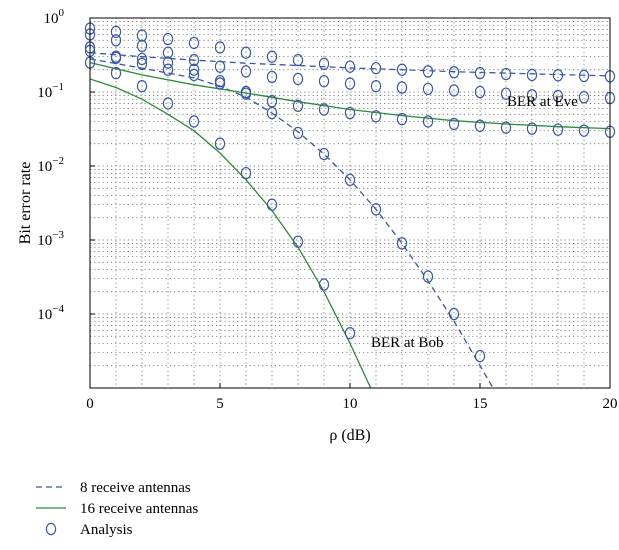 The image size is (619, 550). I want to click on y-tick-label: 10⁻⁴, so click(50, 313).